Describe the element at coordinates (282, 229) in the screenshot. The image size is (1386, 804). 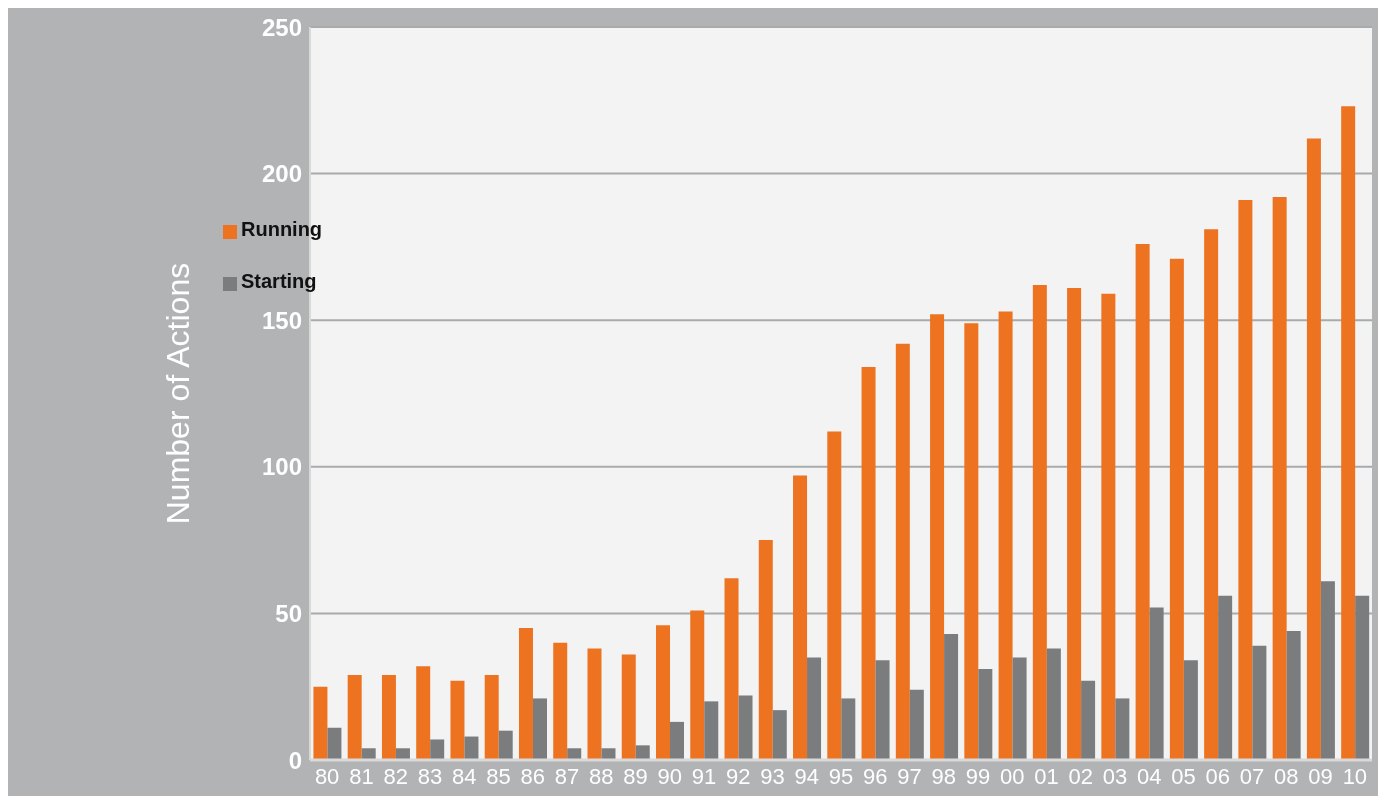
I see `legend-label: Running` at that location.